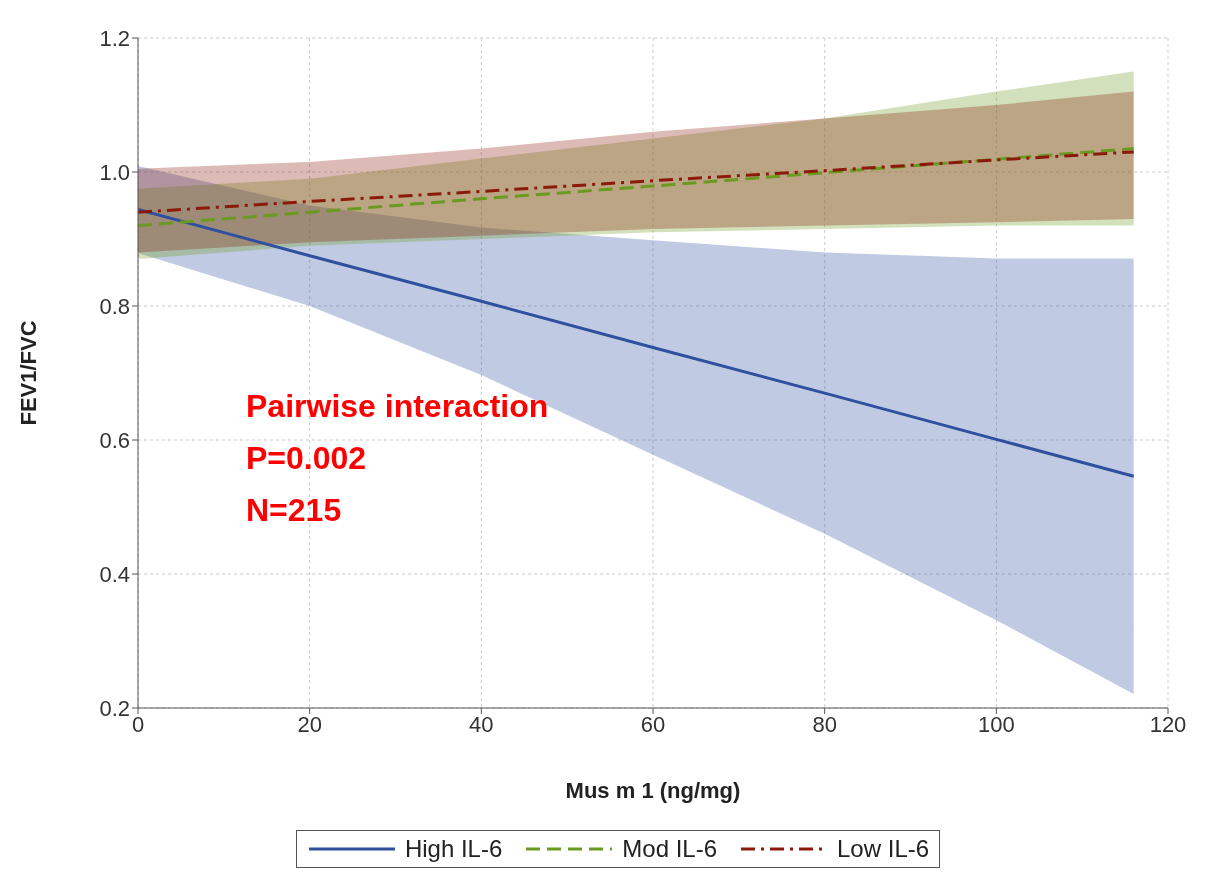 This screenshot has height=890, width=1216. Describe the element at coordinates (670, 849) in the screenshot. I see `legend-label: Mod IL-6` at that location.